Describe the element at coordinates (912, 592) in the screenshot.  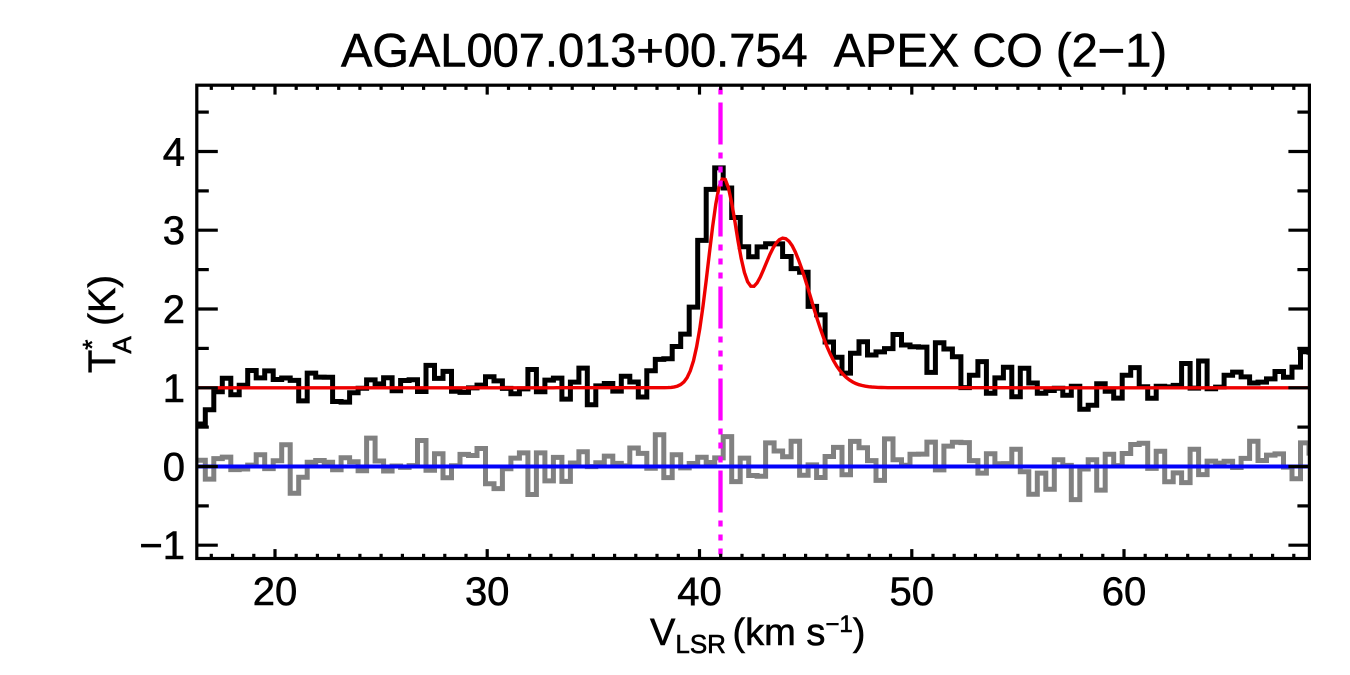
I see `svg-text: 50` at that location.